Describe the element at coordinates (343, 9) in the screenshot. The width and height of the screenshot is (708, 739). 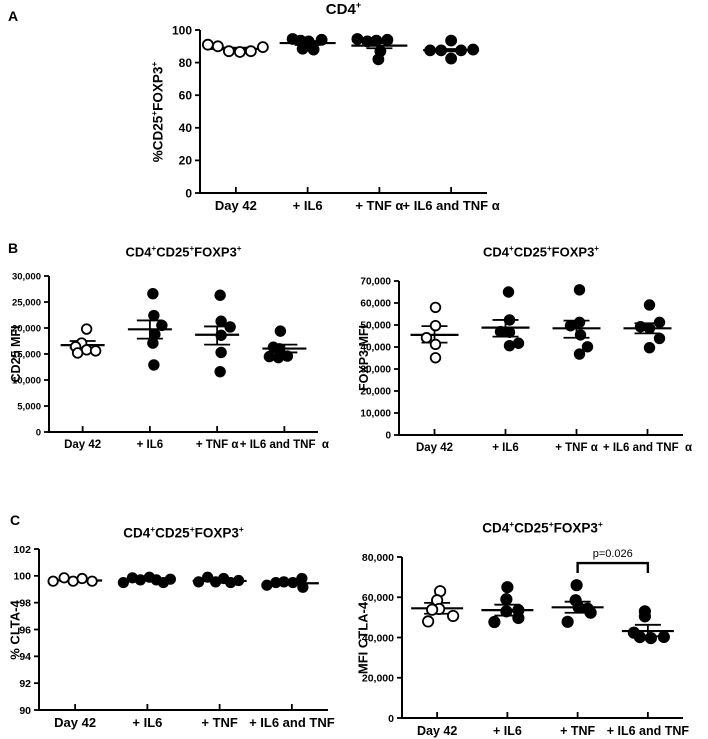
I see `chart-title: CD4+` at that location.